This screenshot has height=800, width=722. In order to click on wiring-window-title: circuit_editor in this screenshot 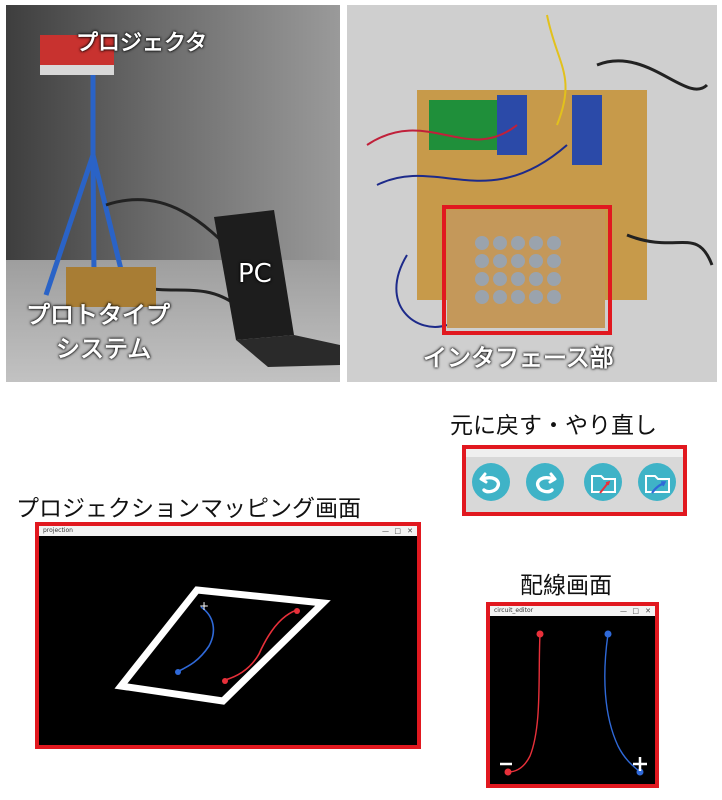, I will do `click(514, 610)`.